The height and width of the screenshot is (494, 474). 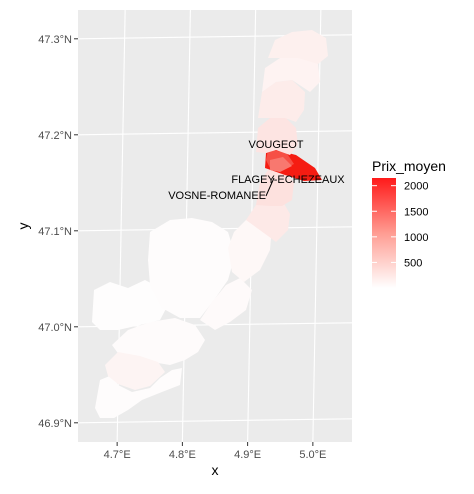 I want to click on commune-center-east, so click(x=226, y=304).